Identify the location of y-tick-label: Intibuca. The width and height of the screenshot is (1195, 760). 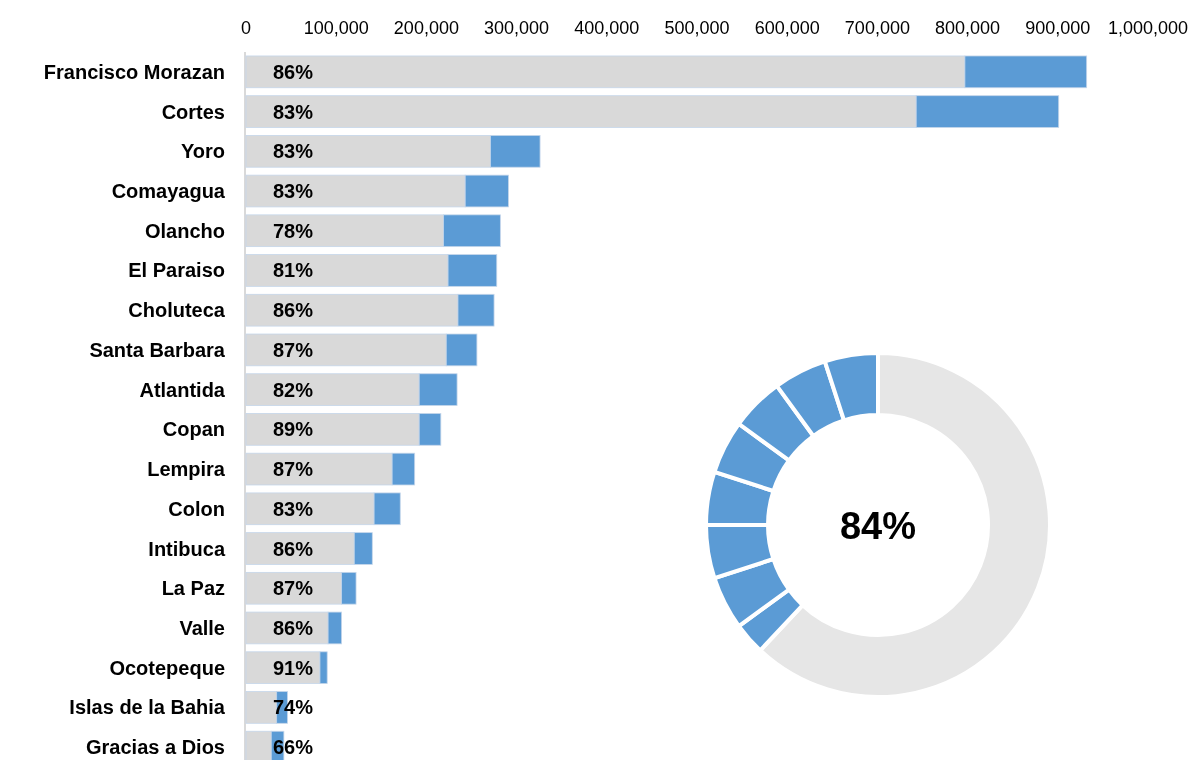
(187, 548).